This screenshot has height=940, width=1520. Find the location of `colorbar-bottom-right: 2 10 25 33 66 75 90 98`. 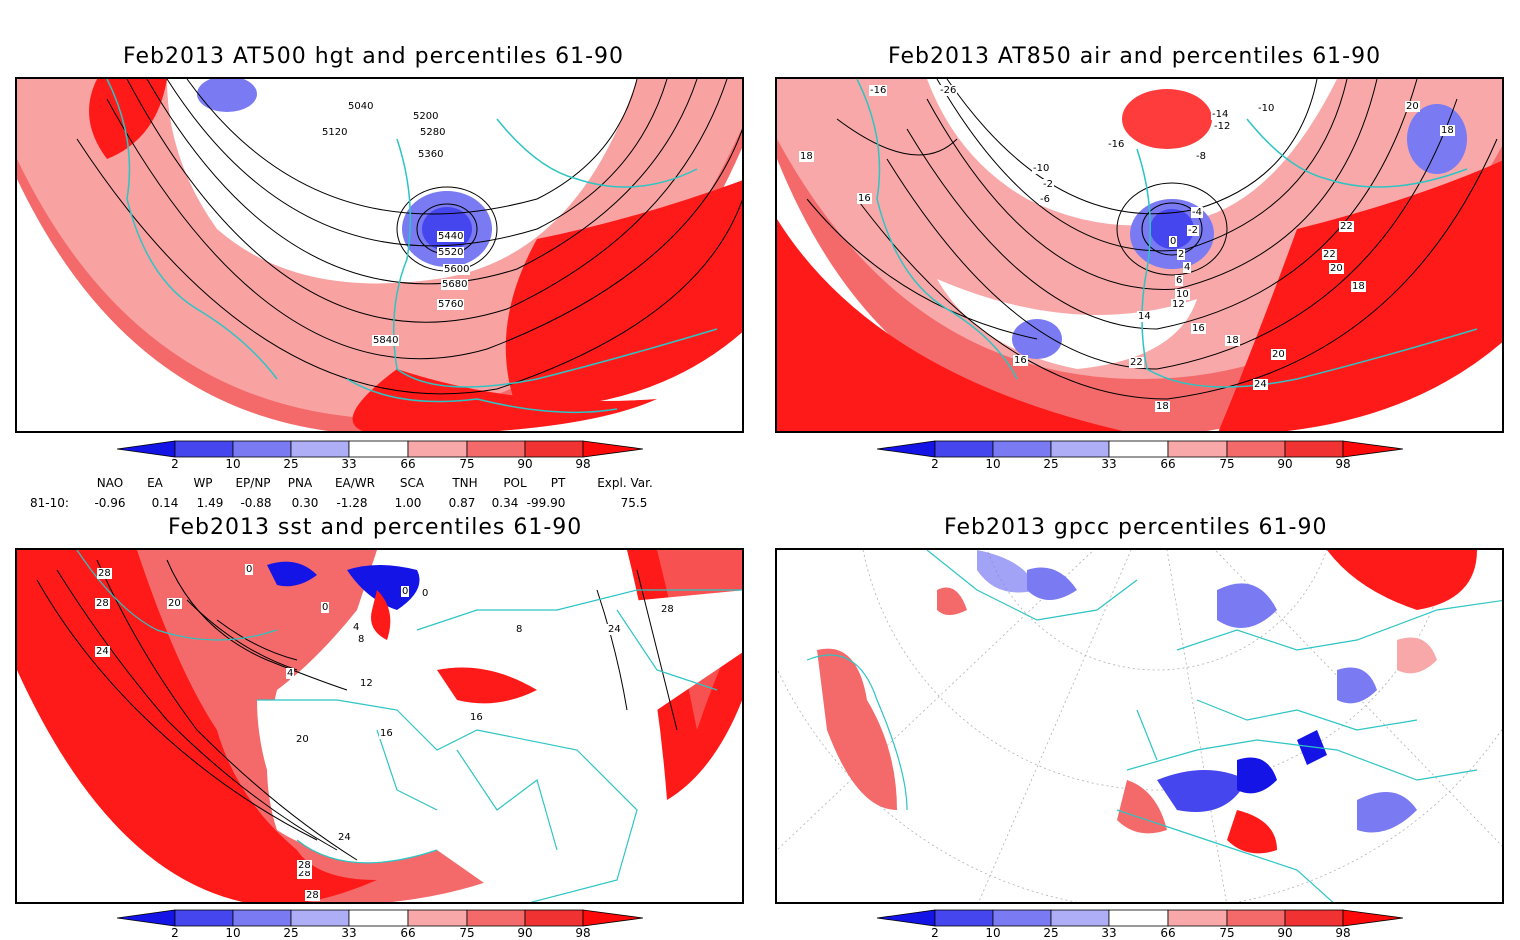

colorbar-bottom-right: 2 10 25 33 66 75 90 98 is located at coordinates (1140, 924).